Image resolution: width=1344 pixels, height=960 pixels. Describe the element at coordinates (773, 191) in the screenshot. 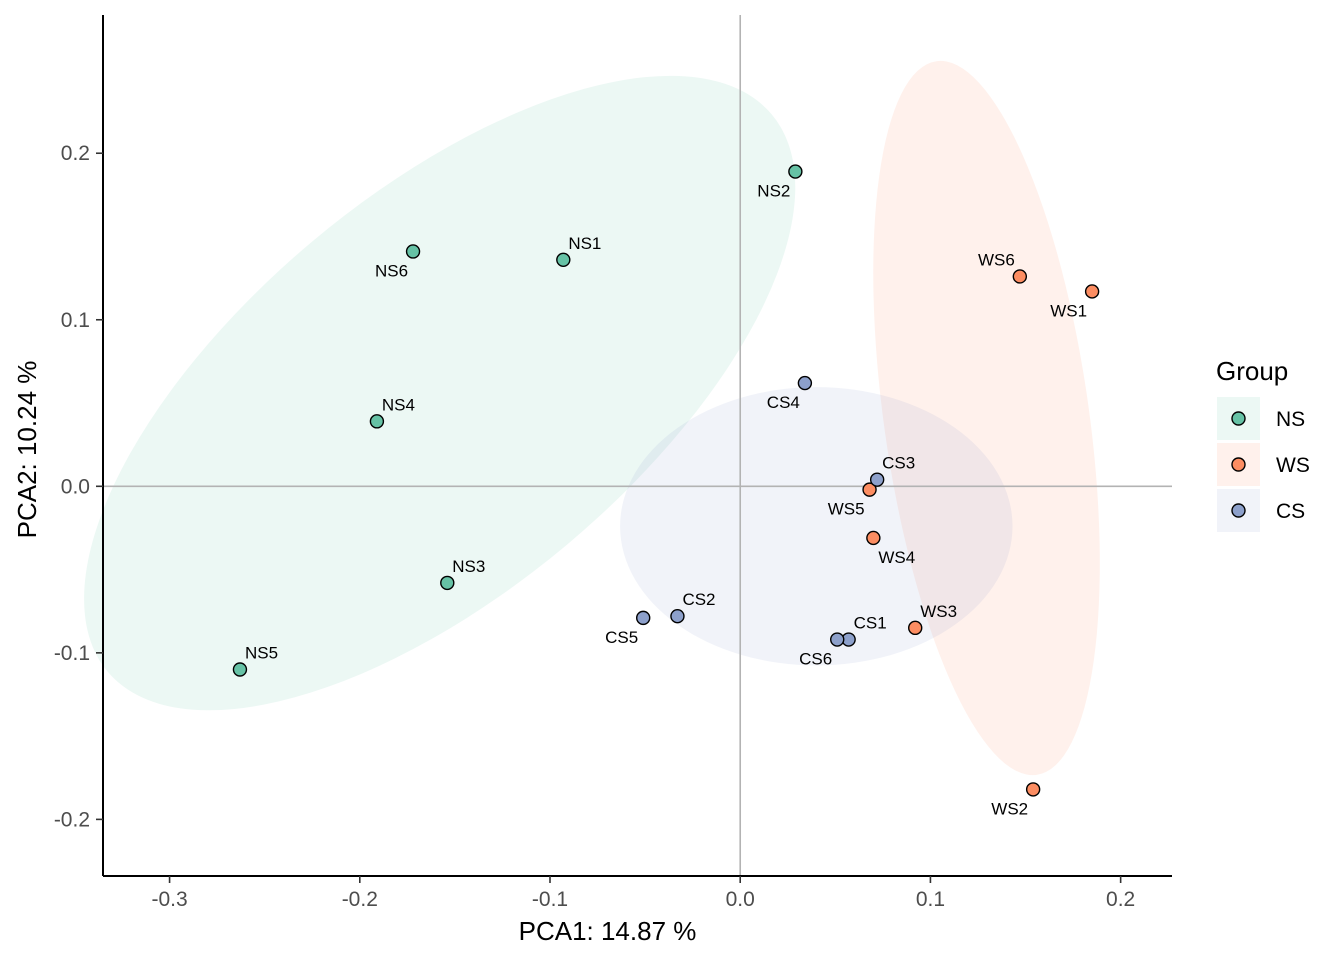

I see `point-label-ns2: NS2` at that location.